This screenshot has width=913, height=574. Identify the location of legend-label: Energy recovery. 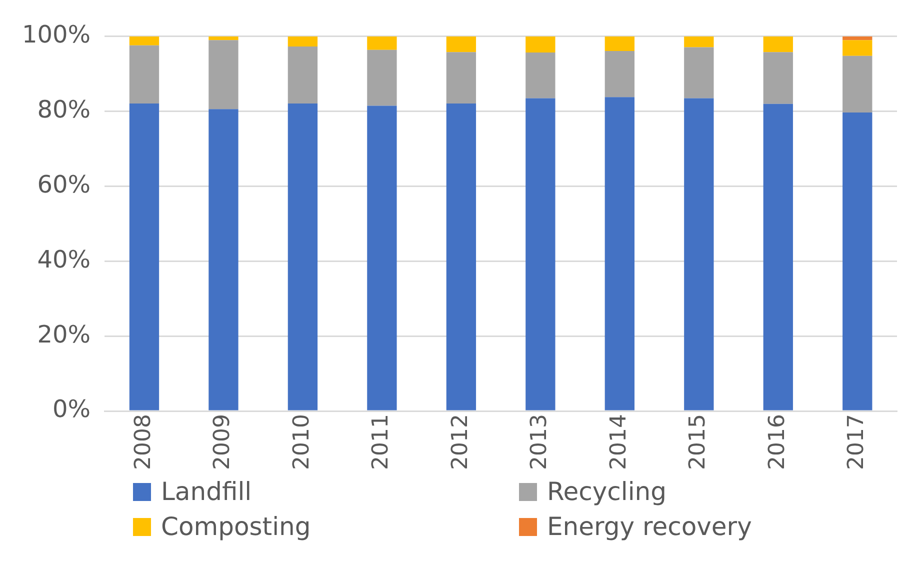
(649, 526).